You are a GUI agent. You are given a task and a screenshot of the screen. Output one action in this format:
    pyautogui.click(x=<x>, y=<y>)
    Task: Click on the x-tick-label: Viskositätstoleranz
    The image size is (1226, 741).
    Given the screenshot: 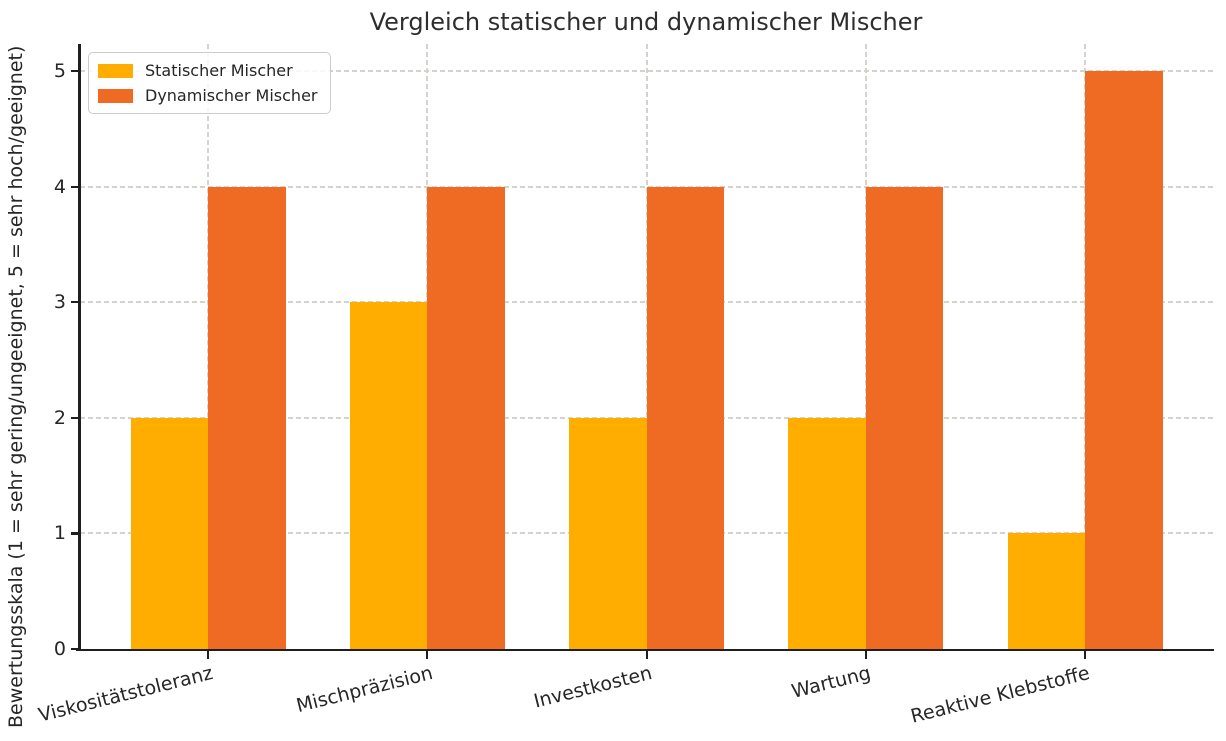 What is the action you would take?
    pyautogui.click(x=126, y=694)
    